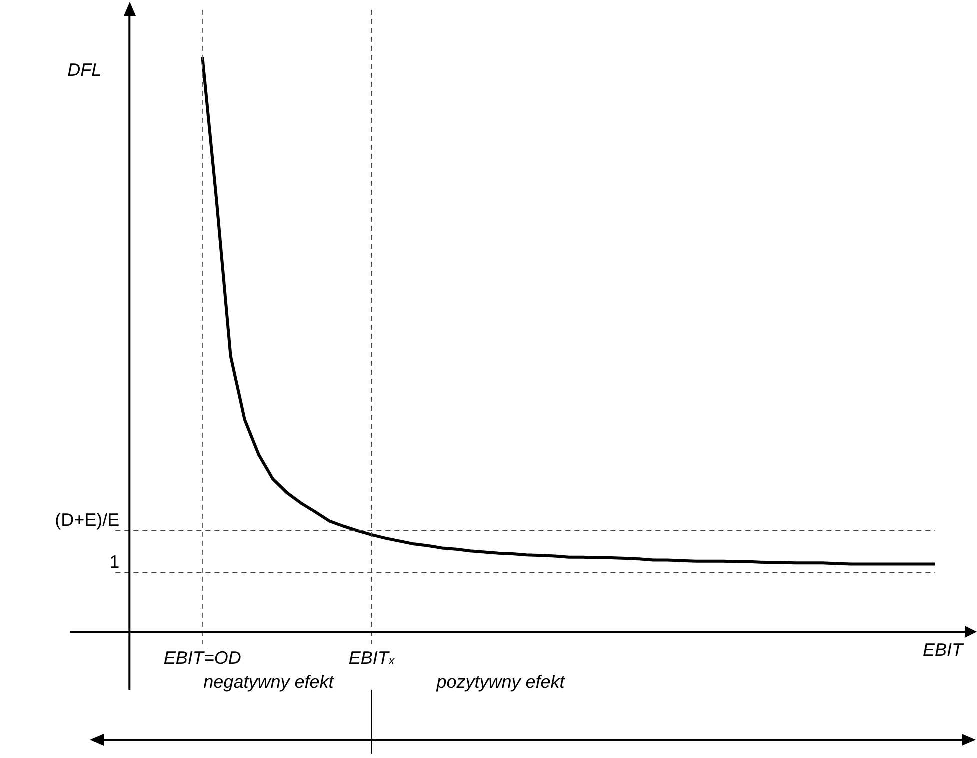  Describe the element at coordinates (85, 70) in the screenshot. I see `y-axis-title: DFL` at that location.